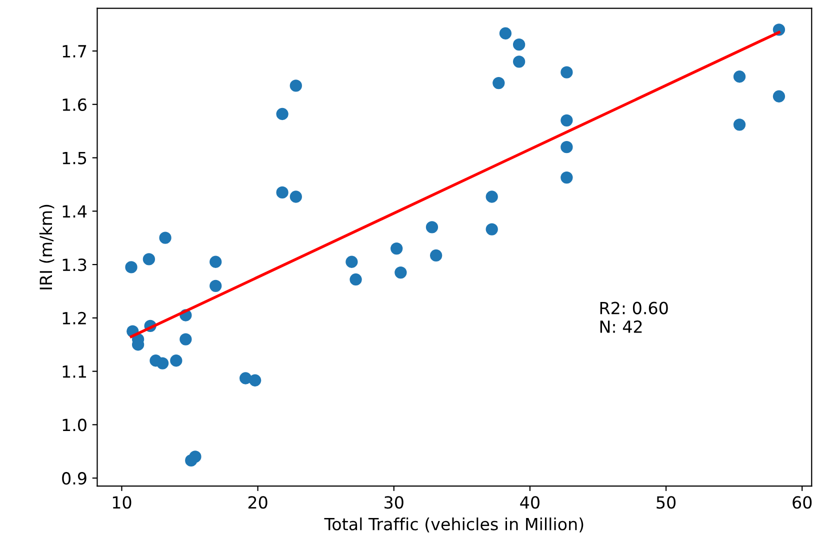 Image resolution: width=824 pixels, height=553 pixels. What do you see at coordinates (74, 51) in the screenshot?
I see `y-tick-label: 1.7` at bounding box center [74, 51].